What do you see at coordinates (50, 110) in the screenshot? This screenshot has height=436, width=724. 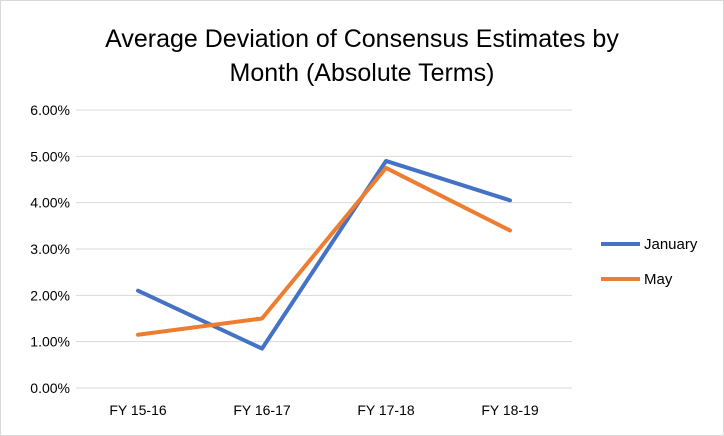 I see `y-tick-label: 6.00%` at bounding box center [50, 110].